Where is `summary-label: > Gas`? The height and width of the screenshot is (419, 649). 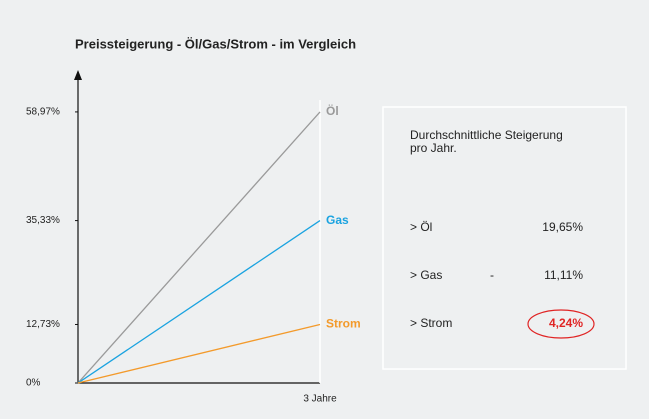
summary-label: > Gas is located at coordinates (426, 275).